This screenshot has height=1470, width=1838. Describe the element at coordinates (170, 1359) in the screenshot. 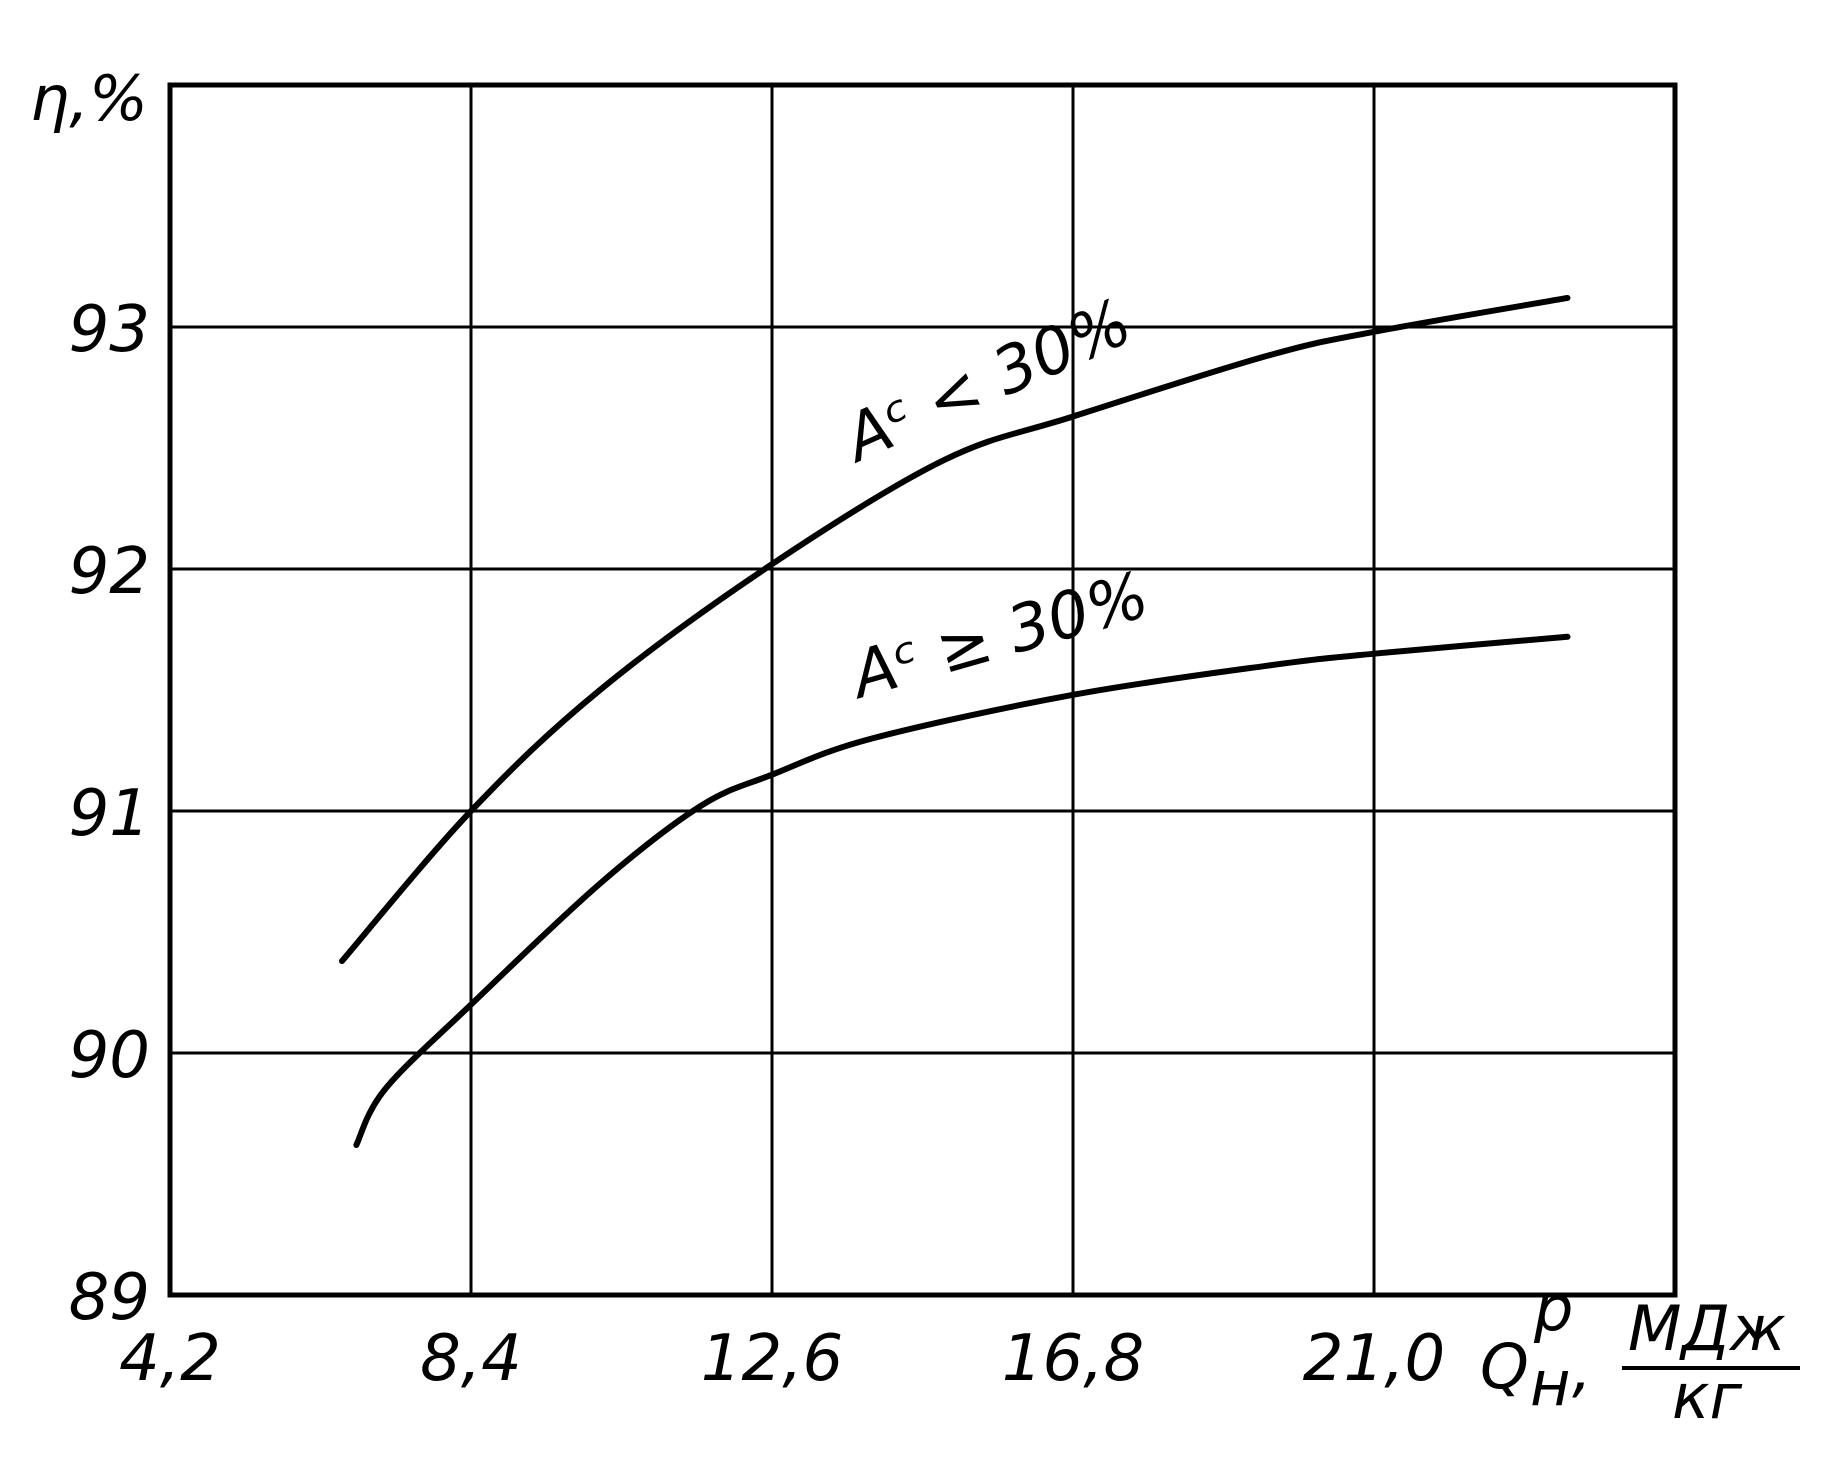

I see `x-tick-label: 4,2` at that location.